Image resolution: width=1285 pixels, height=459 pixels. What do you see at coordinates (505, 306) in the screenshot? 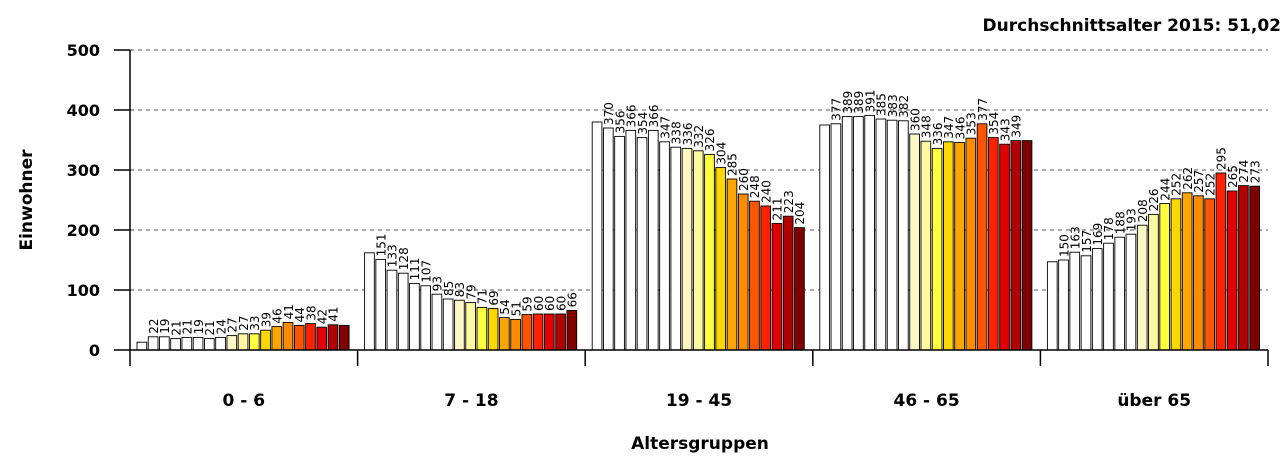
I see `data-label: 54` at bounding box center [505, 306].